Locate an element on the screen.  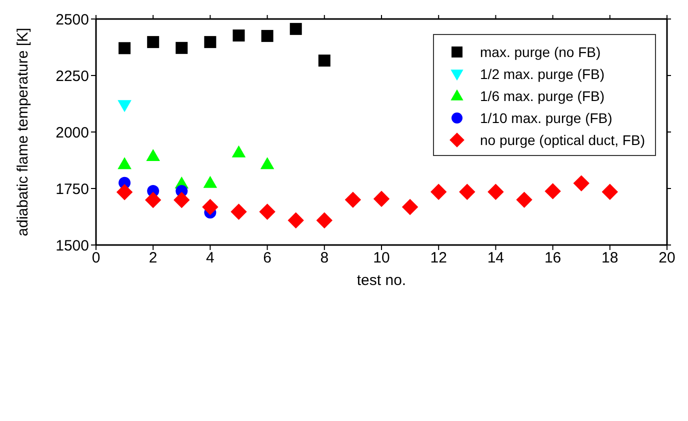
y-axis-title: adiabatic flame temperature [K] is located at coordinates (23, 132).